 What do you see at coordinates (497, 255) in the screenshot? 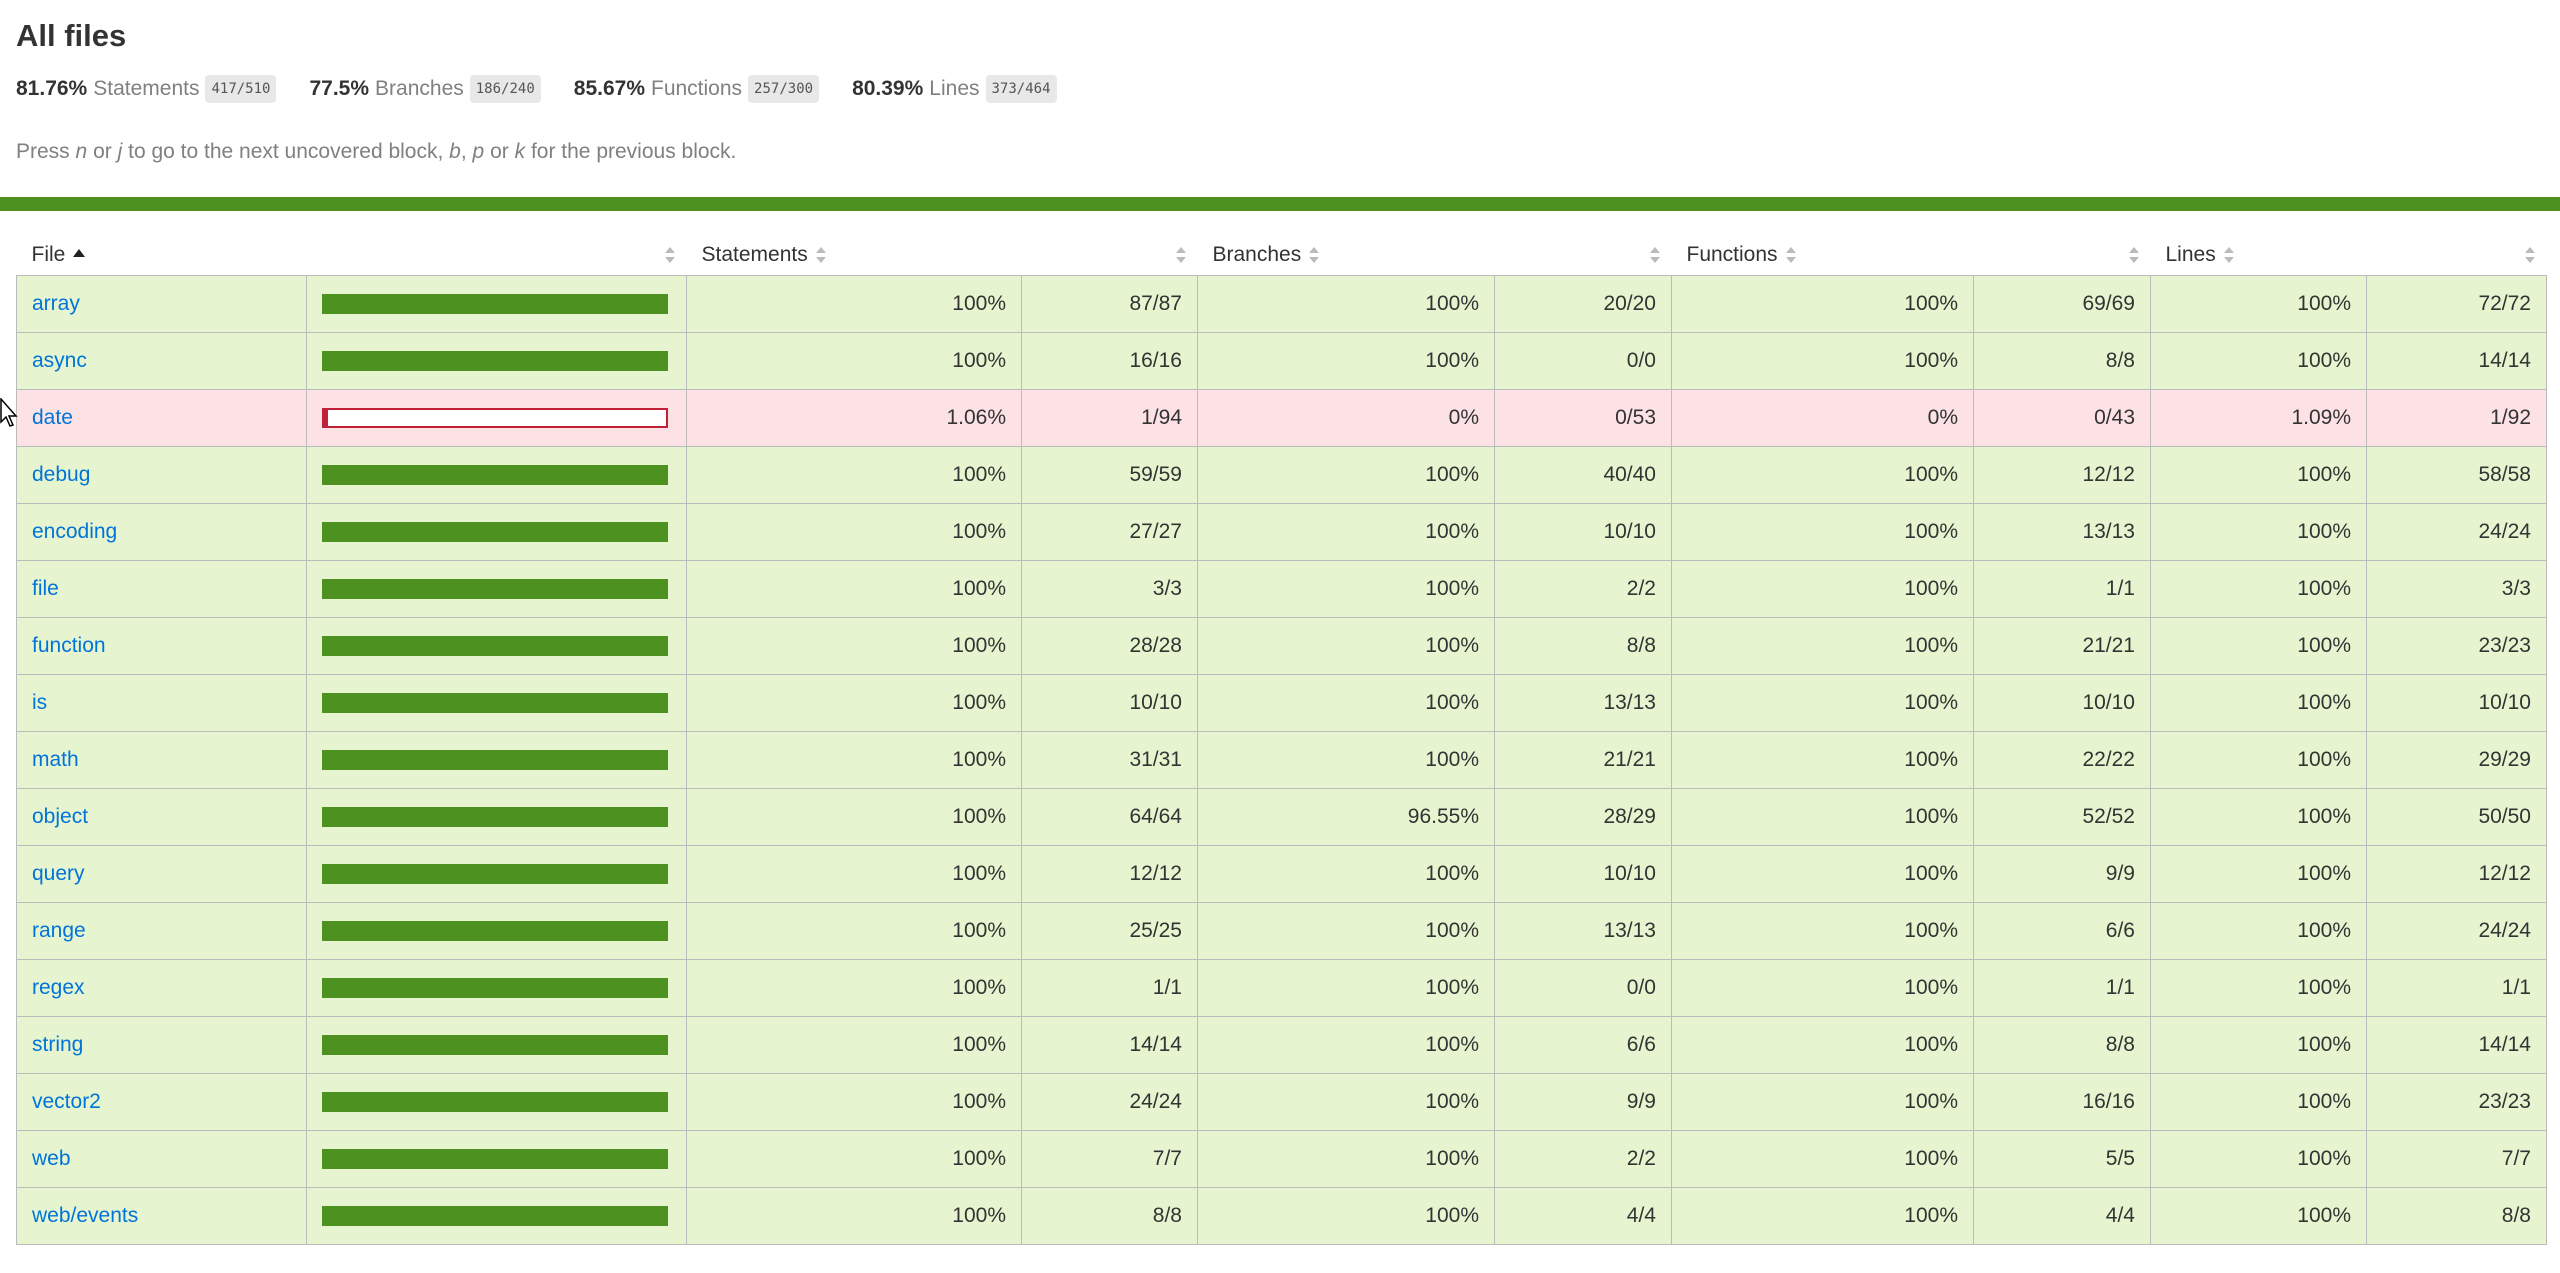
I see `header-file-bar` at bounding box center [497, 255].